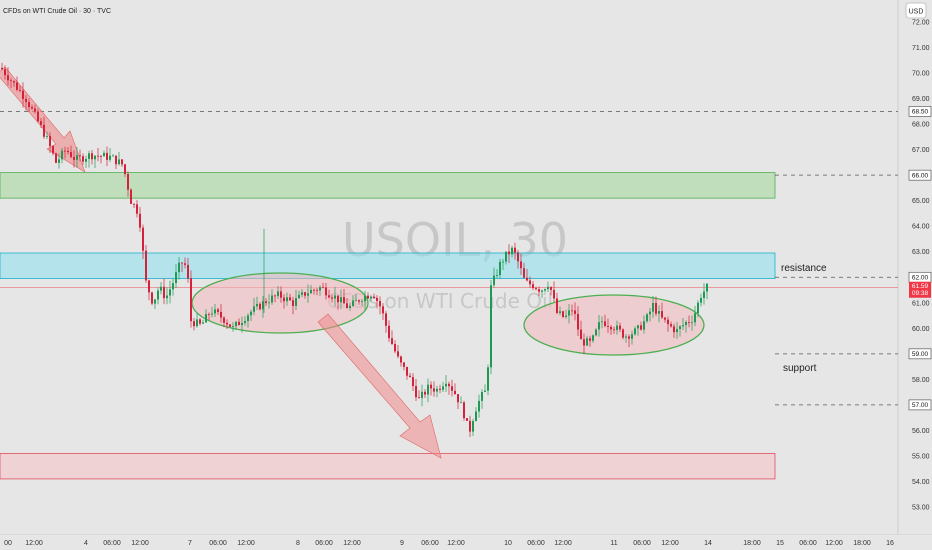 The image size is (932, 550). What do you see at coordinates (921, 482) in the screenshot?
I see `price-tick-label: 54.00` at bounding box center [921, 482].